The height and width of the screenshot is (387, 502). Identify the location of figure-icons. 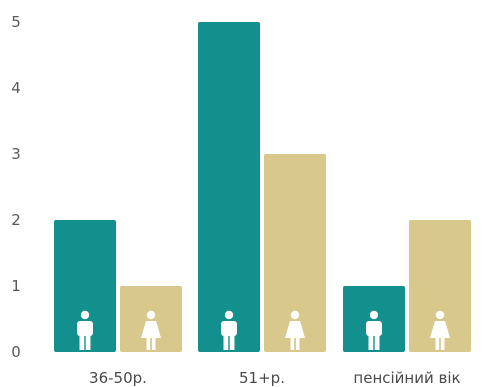
(263, 330).